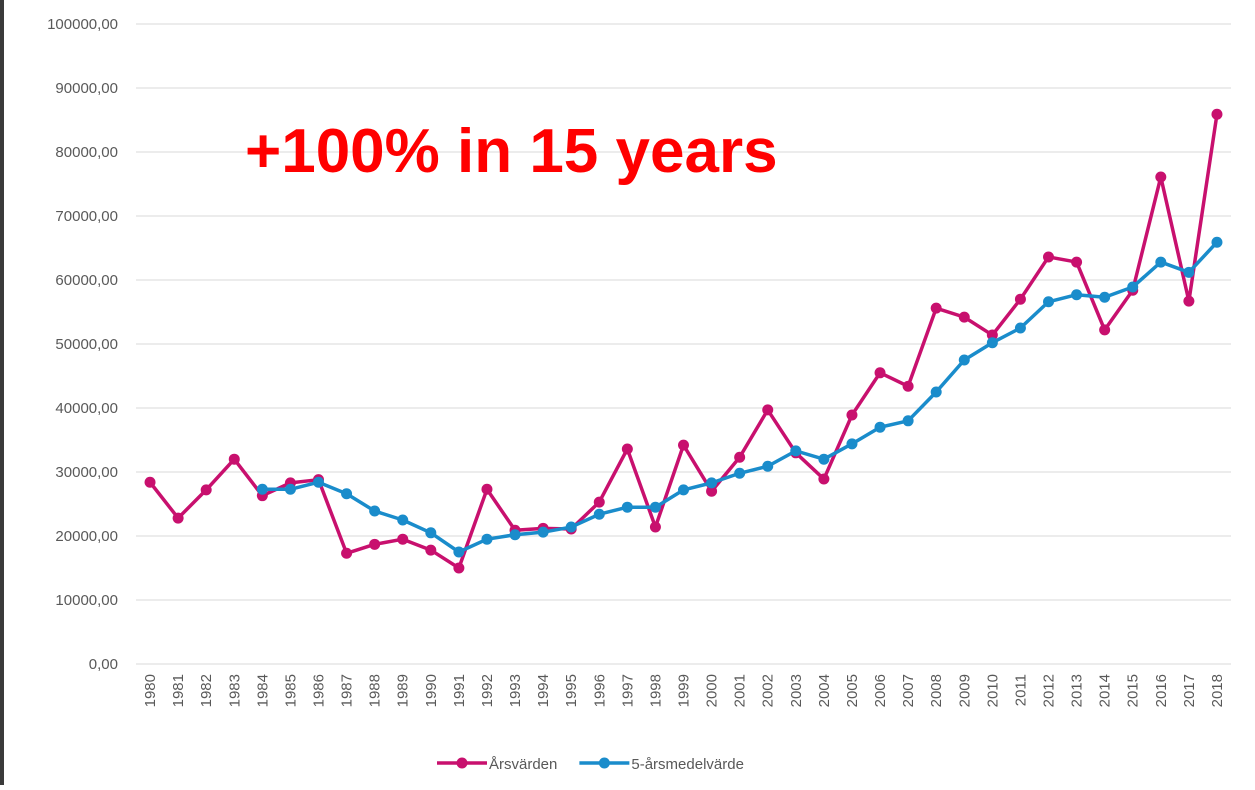  Describe the element at coordinates (178, 690) in the screenshot. I see `x-tick-label: 1981` at that location.